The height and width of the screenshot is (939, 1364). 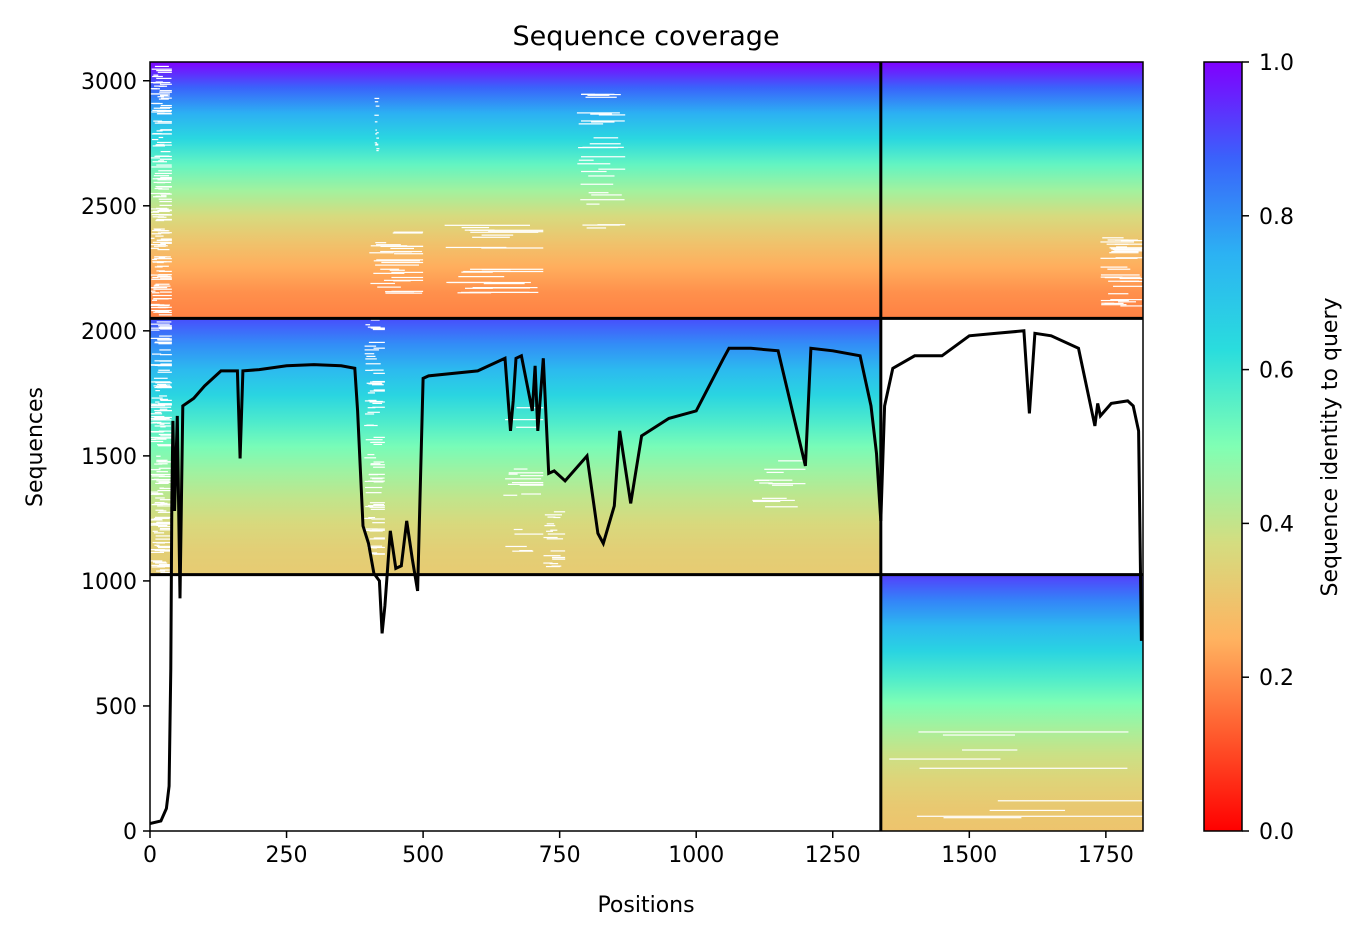 I want to click on colorbar-tick-label: 0.4, so click(x=1276, y=524).